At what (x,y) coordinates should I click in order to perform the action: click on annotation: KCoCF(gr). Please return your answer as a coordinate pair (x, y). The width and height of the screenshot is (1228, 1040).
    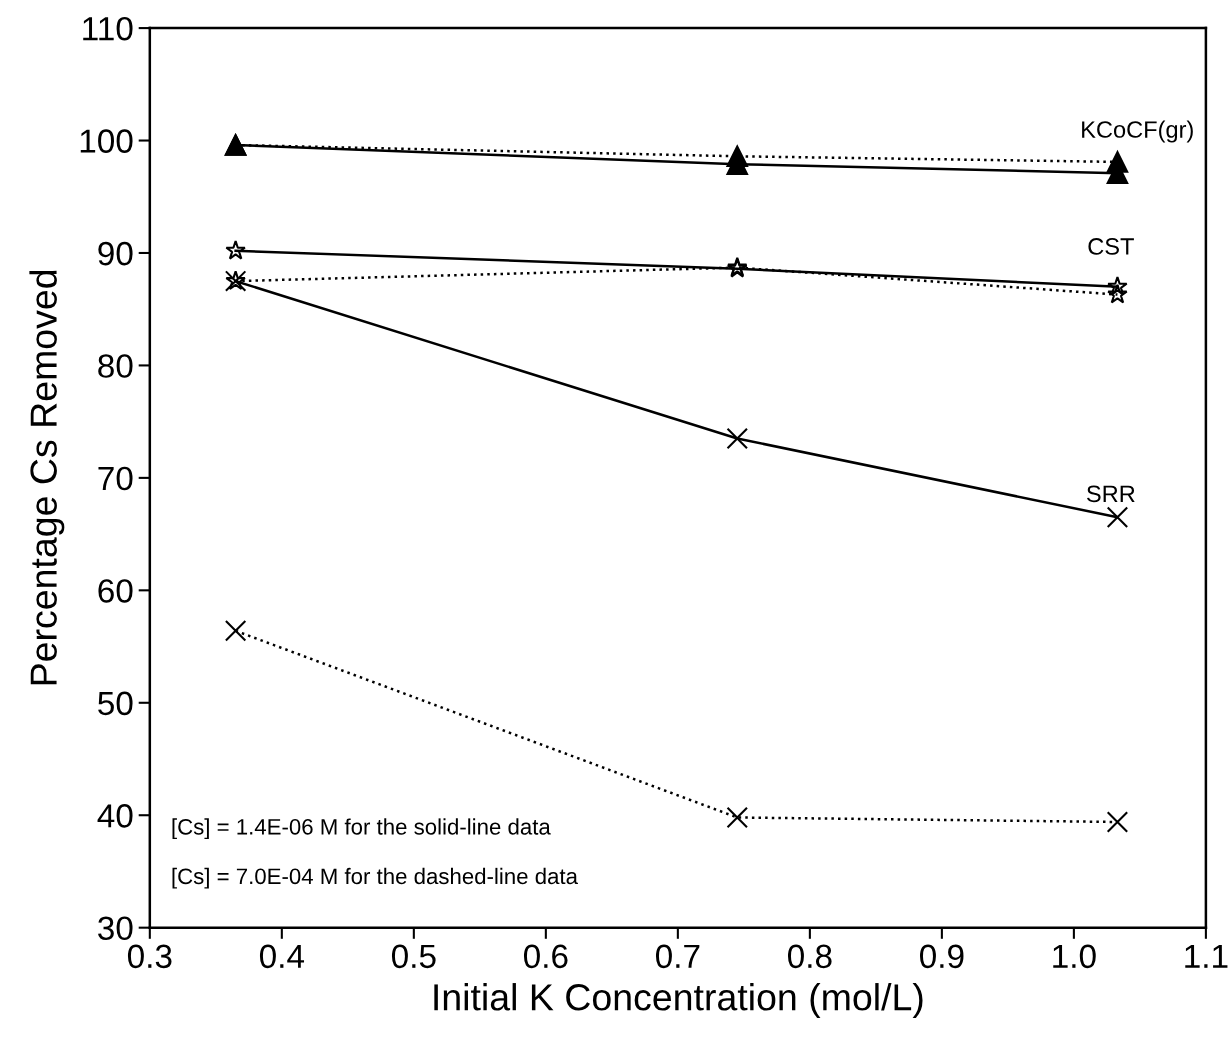
    Looking at the image, I should click on (1137, 131).